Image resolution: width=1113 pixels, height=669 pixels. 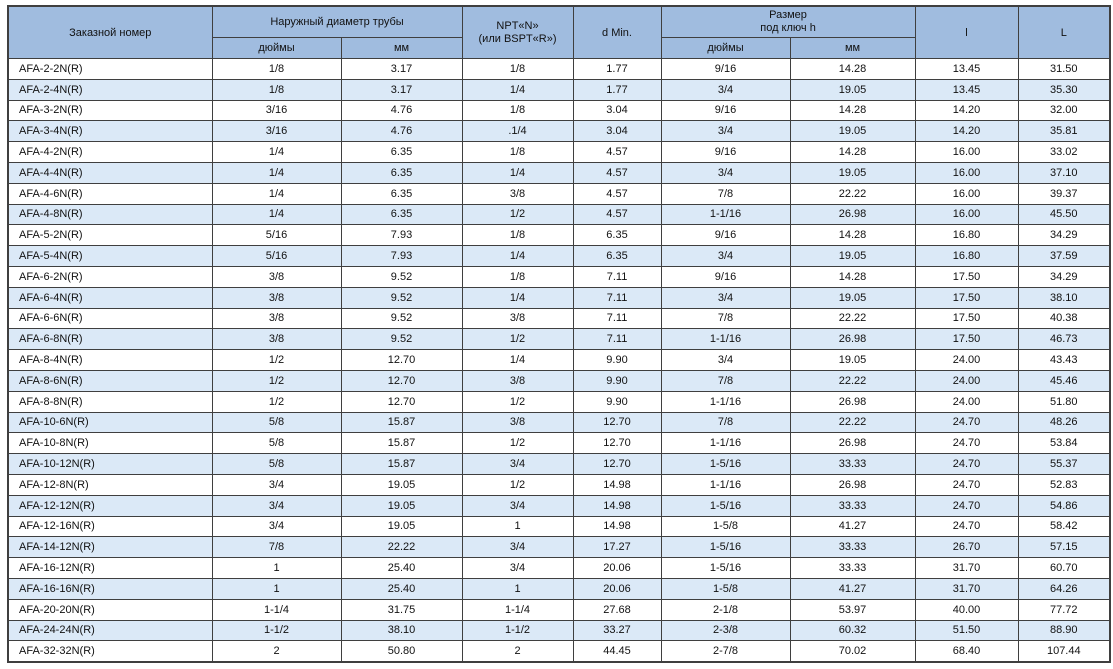 What do you see at coordinates (966, 360) in the screenshot?
I see `value-cell: 24.00` at bounding box center [966, 360].